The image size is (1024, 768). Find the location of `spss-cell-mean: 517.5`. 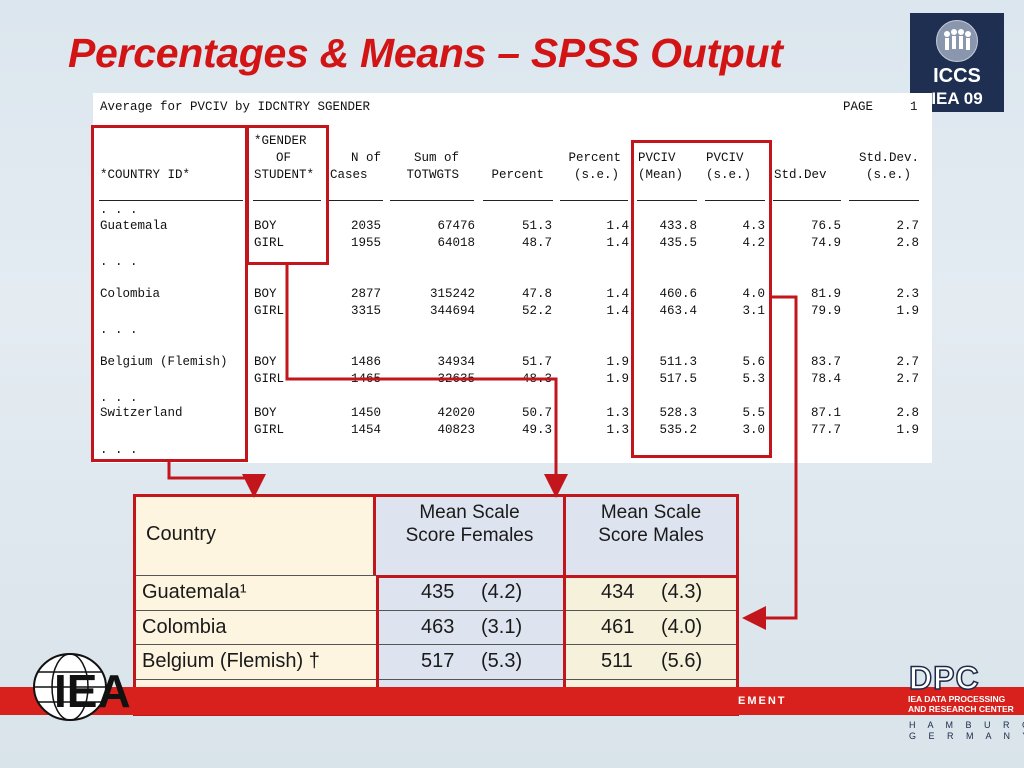

spss-cell-mean: 517.5 is located at coordinates (678, 379).